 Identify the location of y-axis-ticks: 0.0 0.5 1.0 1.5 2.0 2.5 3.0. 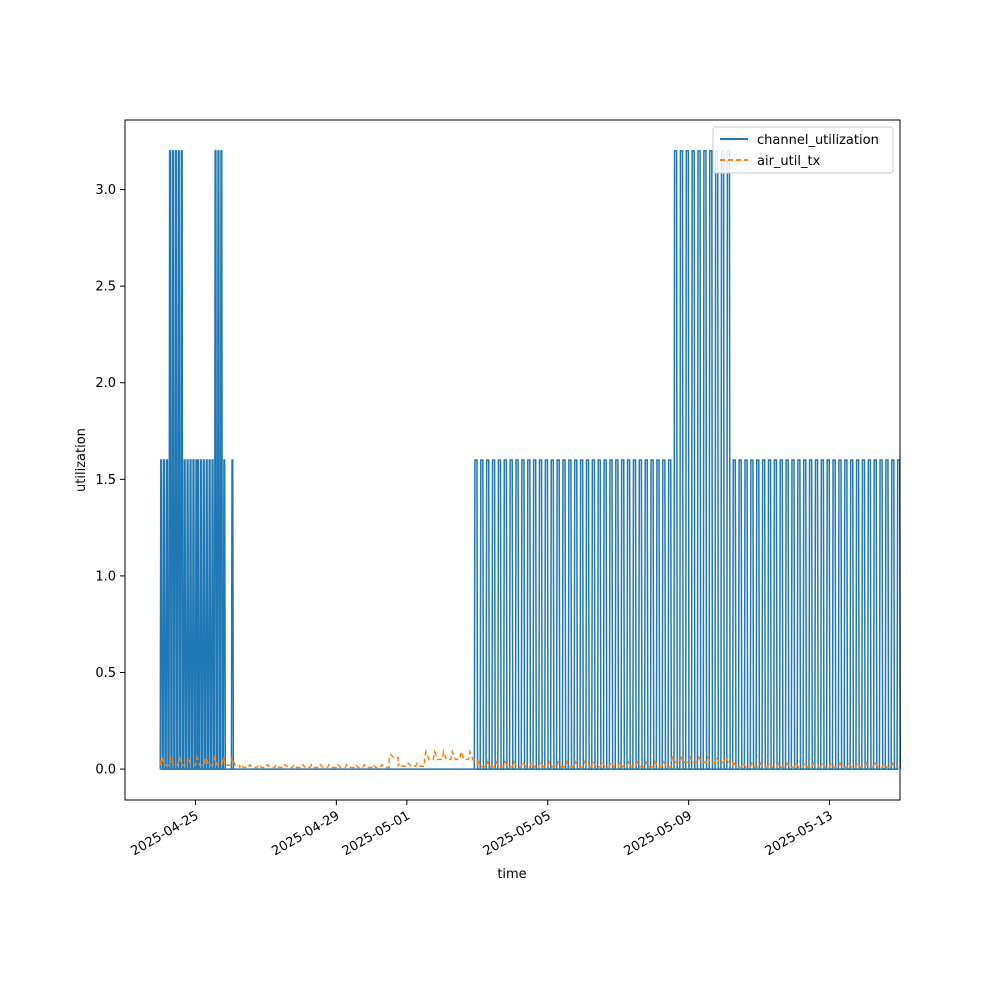
(110, 480).